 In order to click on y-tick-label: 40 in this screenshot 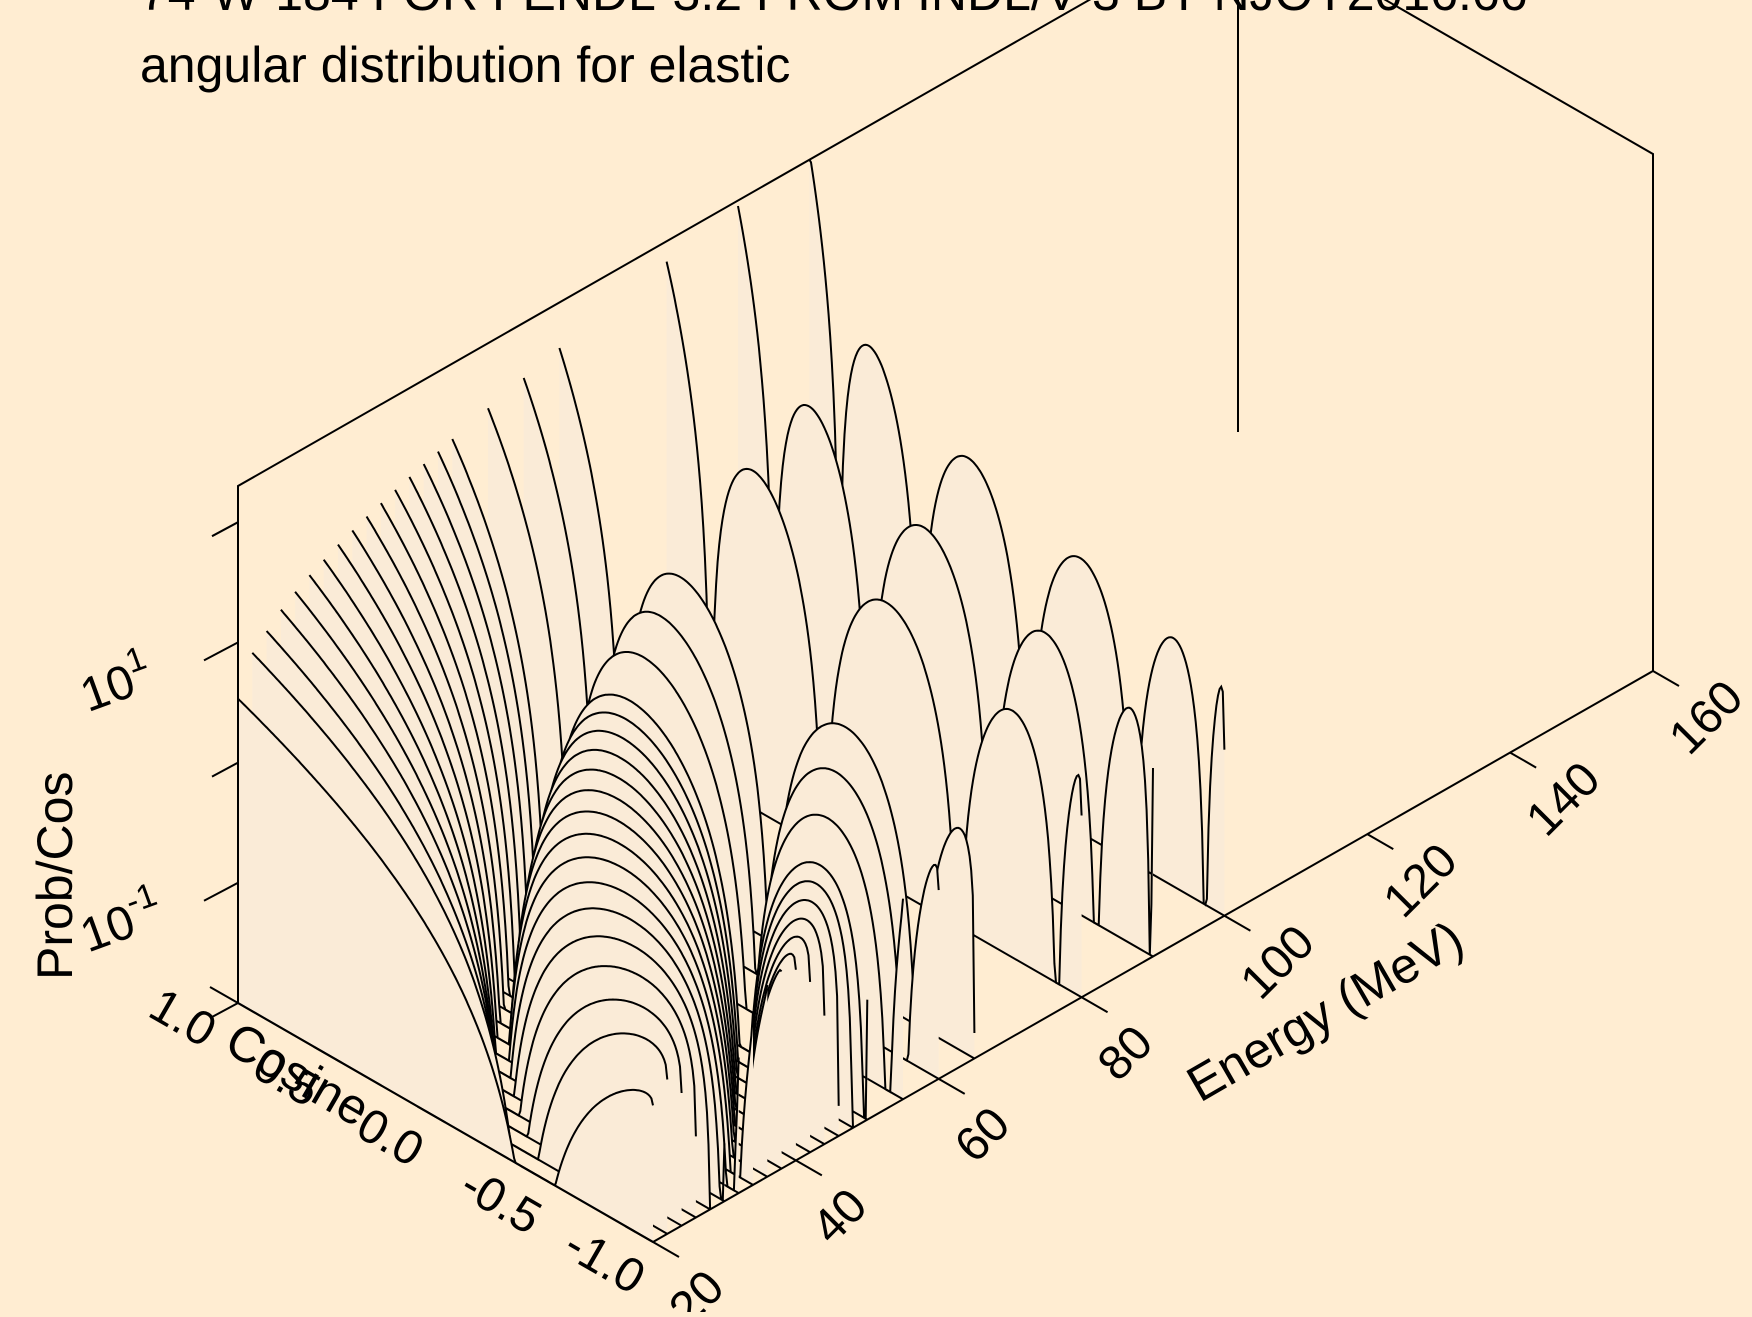, I will do `click(839, 1216)`.